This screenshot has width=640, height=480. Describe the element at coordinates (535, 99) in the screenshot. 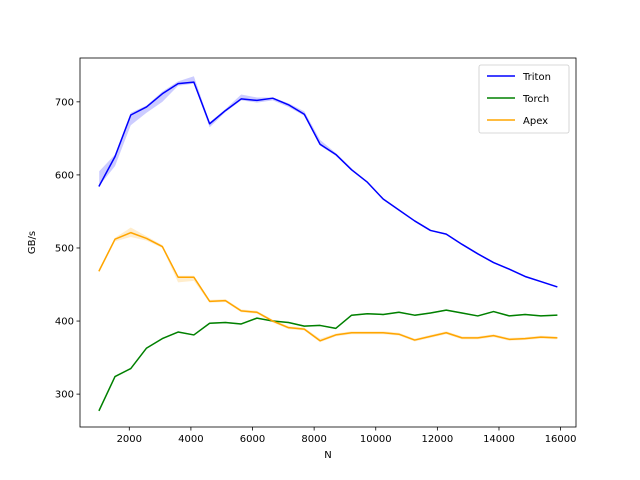

I see `legend-label-torch: Torch` at that location.